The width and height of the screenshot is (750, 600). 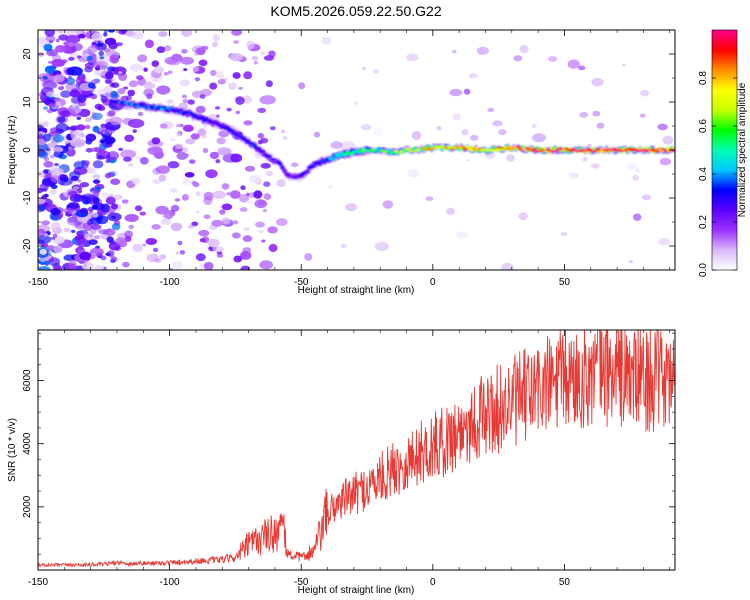 What do you see at coordinates (433, 582) in the screenshot?
I see `snr-x-tick-label: 0` at bounding box center [433, 582].